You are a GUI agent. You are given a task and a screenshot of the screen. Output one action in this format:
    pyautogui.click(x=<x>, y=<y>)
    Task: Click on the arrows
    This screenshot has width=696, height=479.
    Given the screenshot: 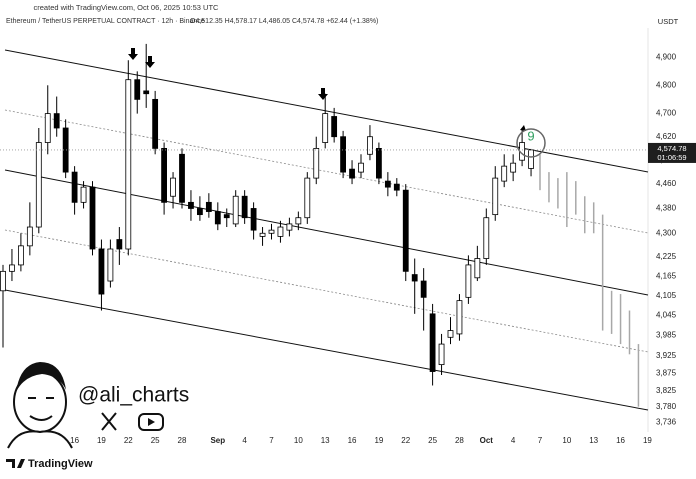 What is the action you would take?
    pyautogui.click(x=327, y=89)
    